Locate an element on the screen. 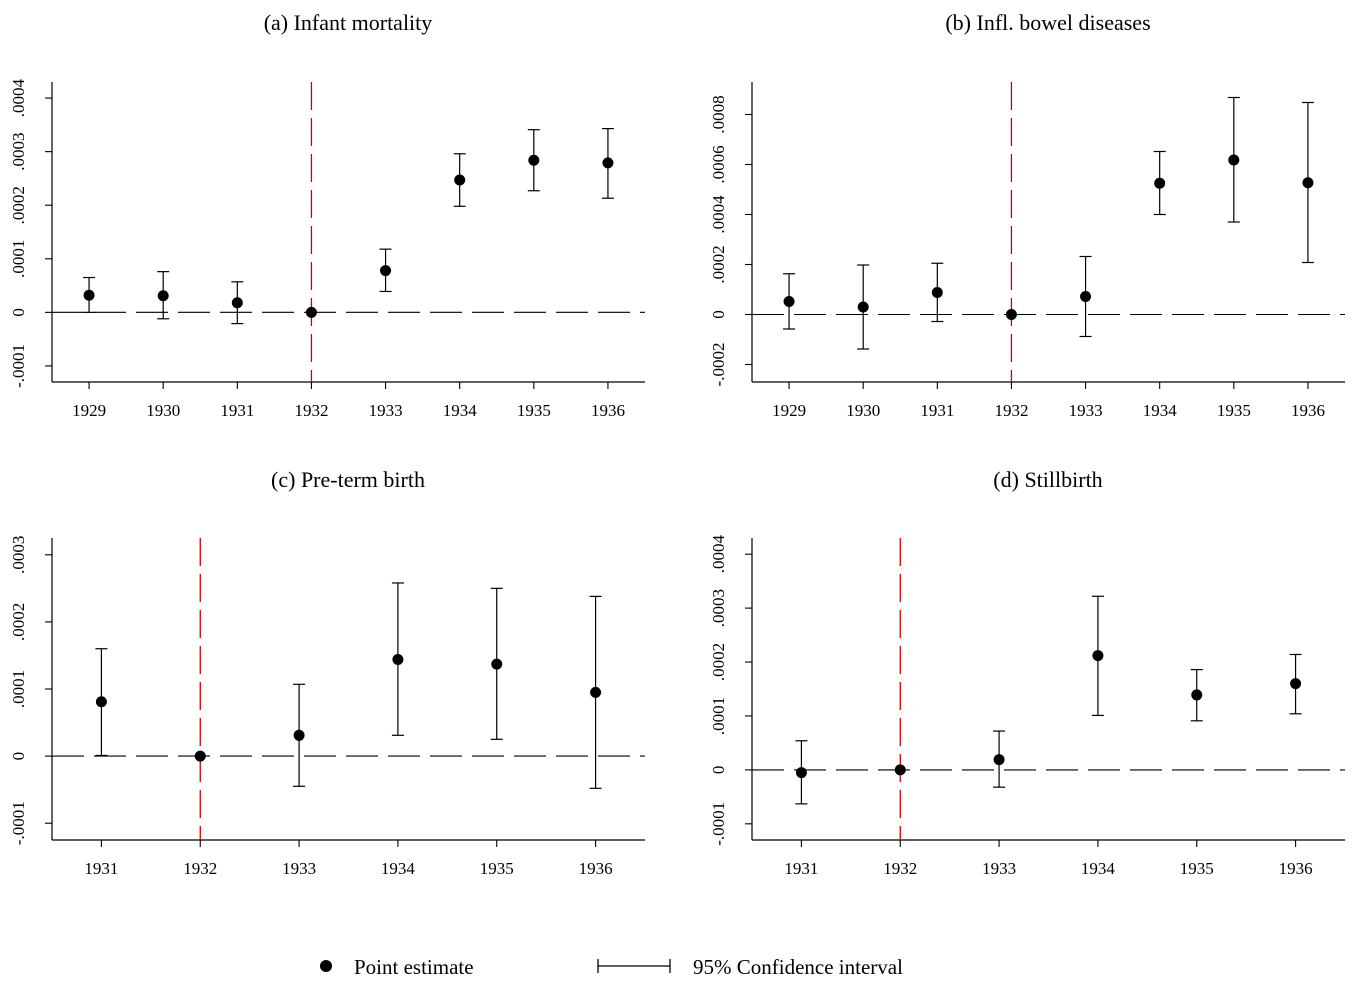 This screenshot has width=1356, height=988. legend-point-label: Point estimate is located at coordinates (414, 967).